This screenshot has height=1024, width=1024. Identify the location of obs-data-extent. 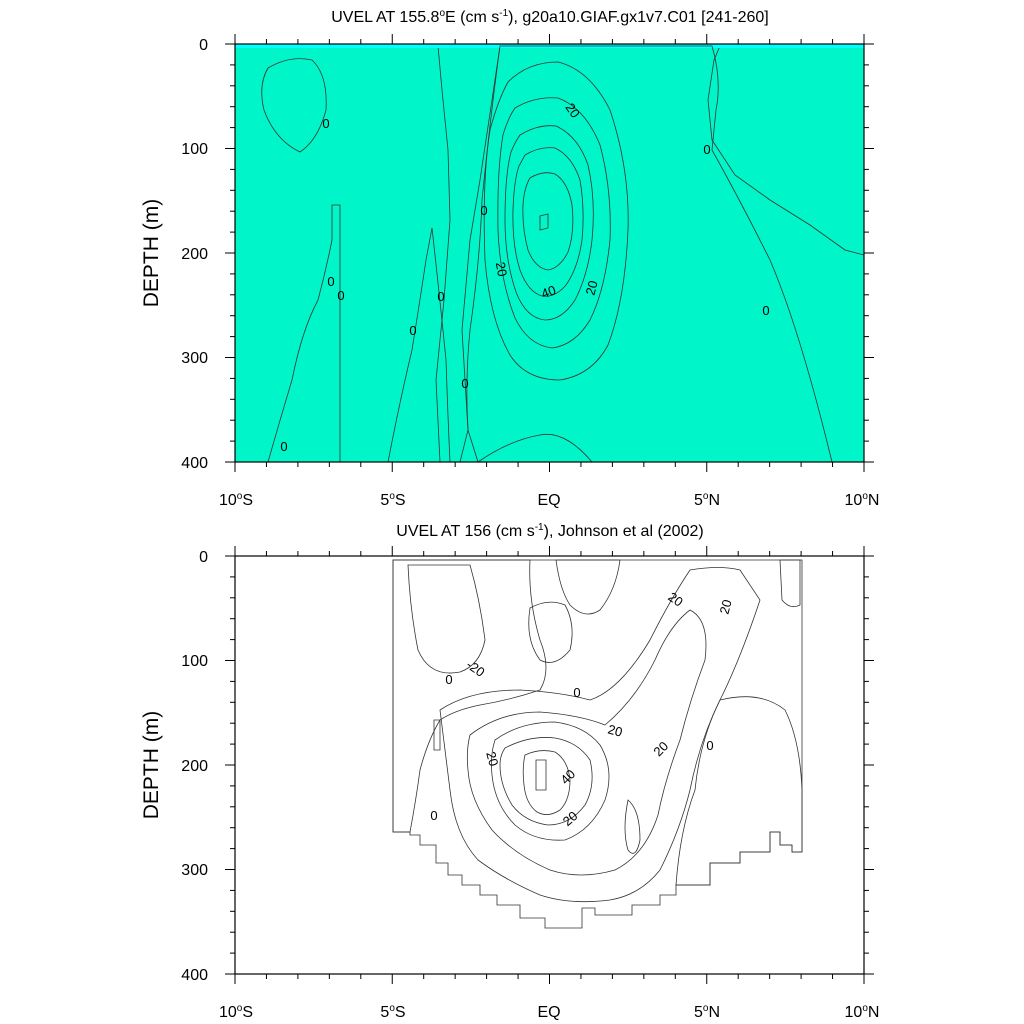
(597, 744).